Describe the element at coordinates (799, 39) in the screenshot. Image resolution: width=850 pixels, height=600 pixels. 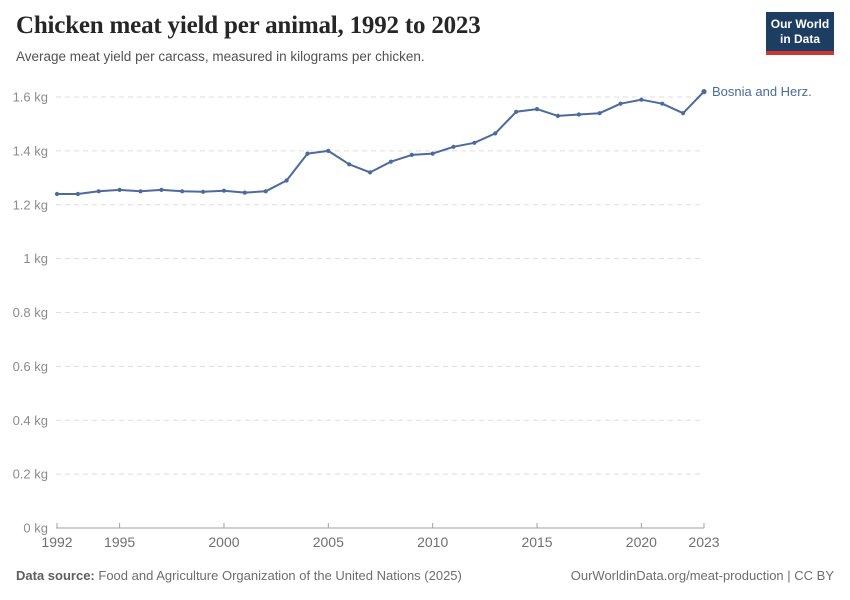
I see `owid-logo-line2: in Data` at that location.